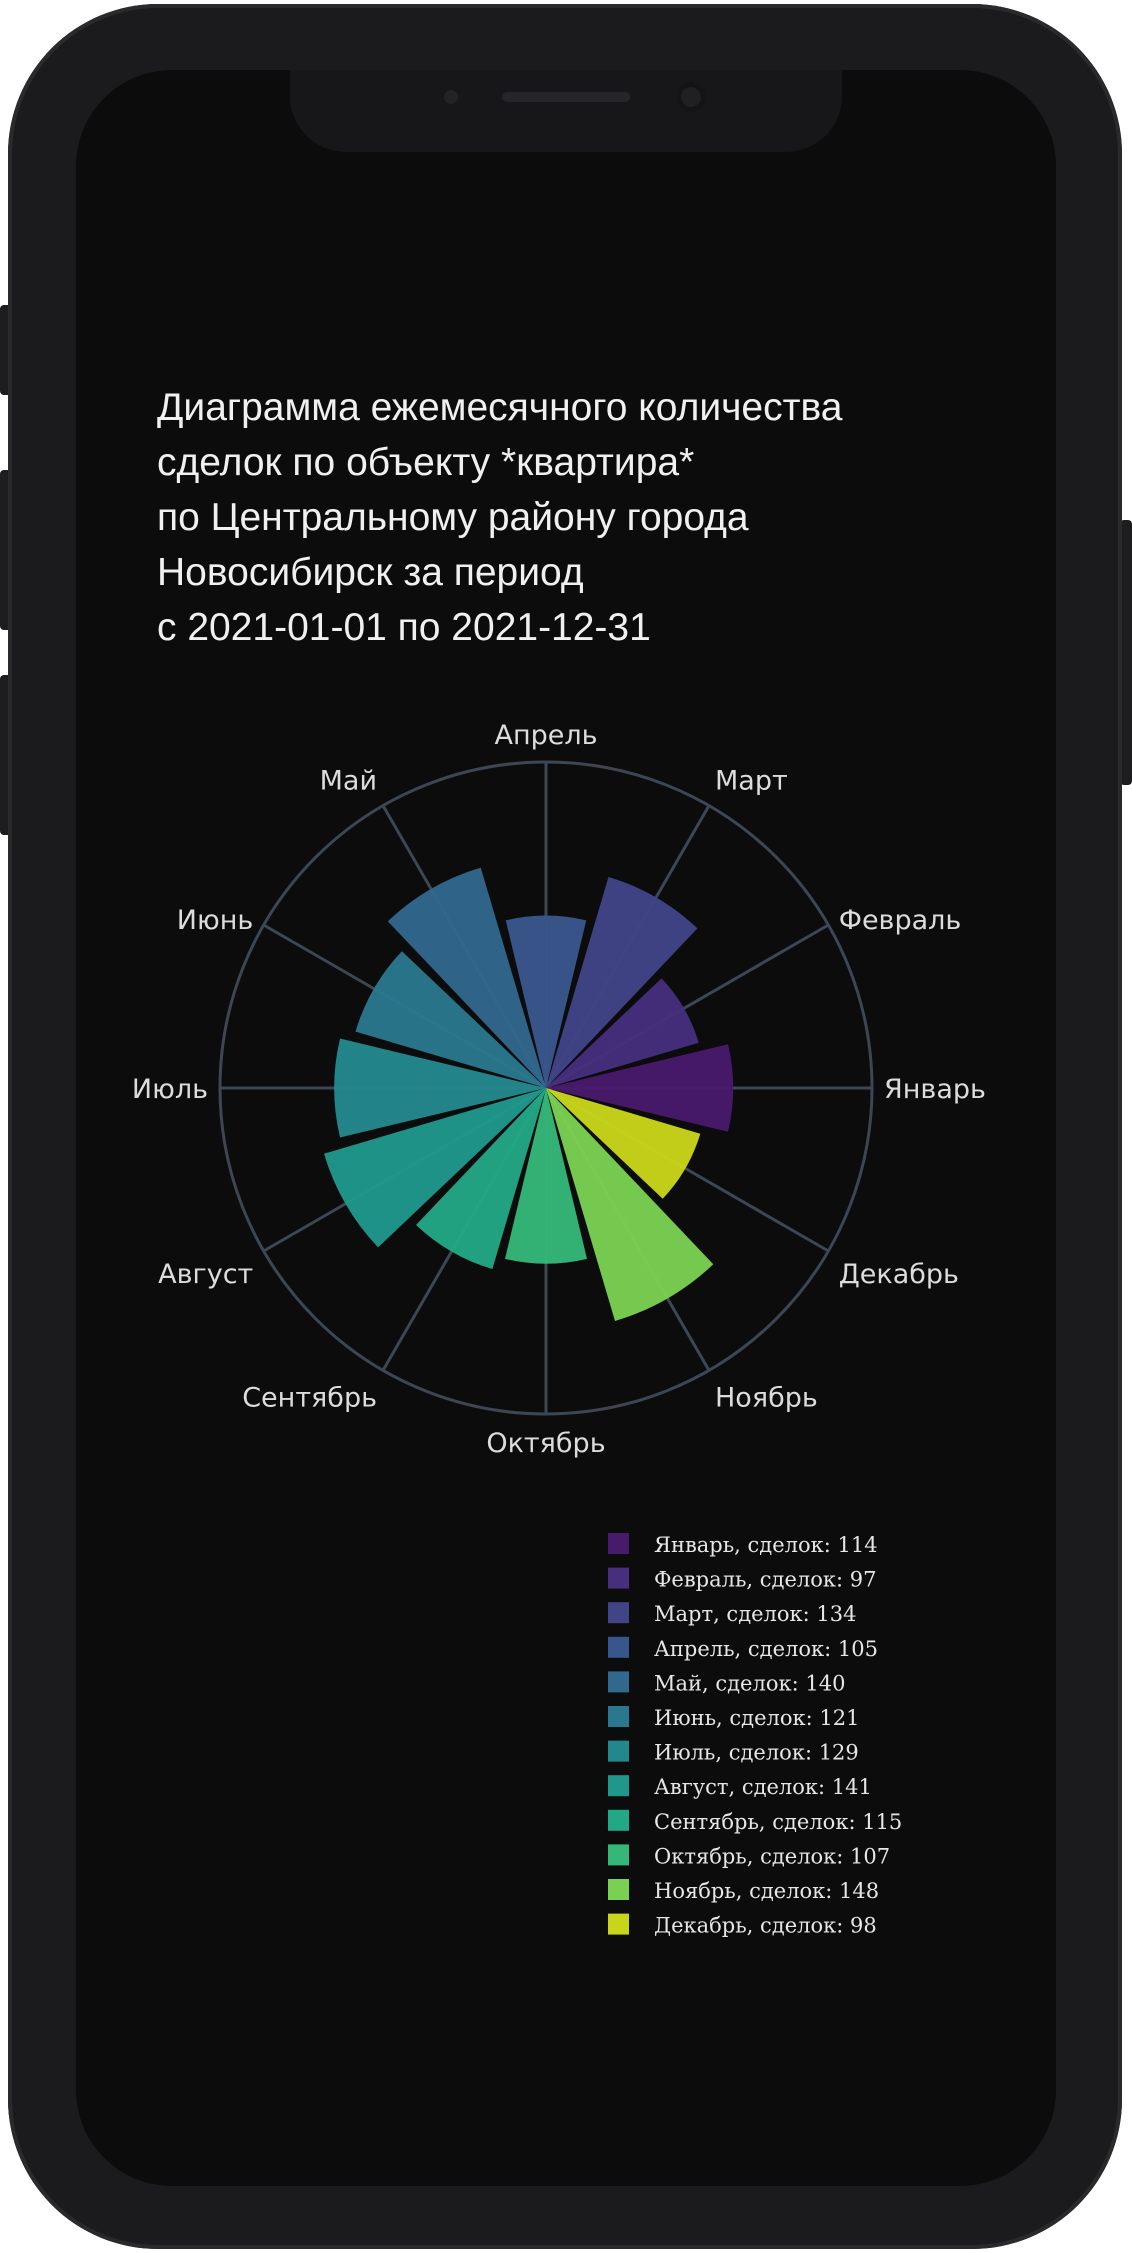 The height and width of the screenshot is (2253, 1132). What do you see at coordinates (751, 780) in the screenshot?
I see `axis-label-month-3: Март` at bounding box center [751, 780].